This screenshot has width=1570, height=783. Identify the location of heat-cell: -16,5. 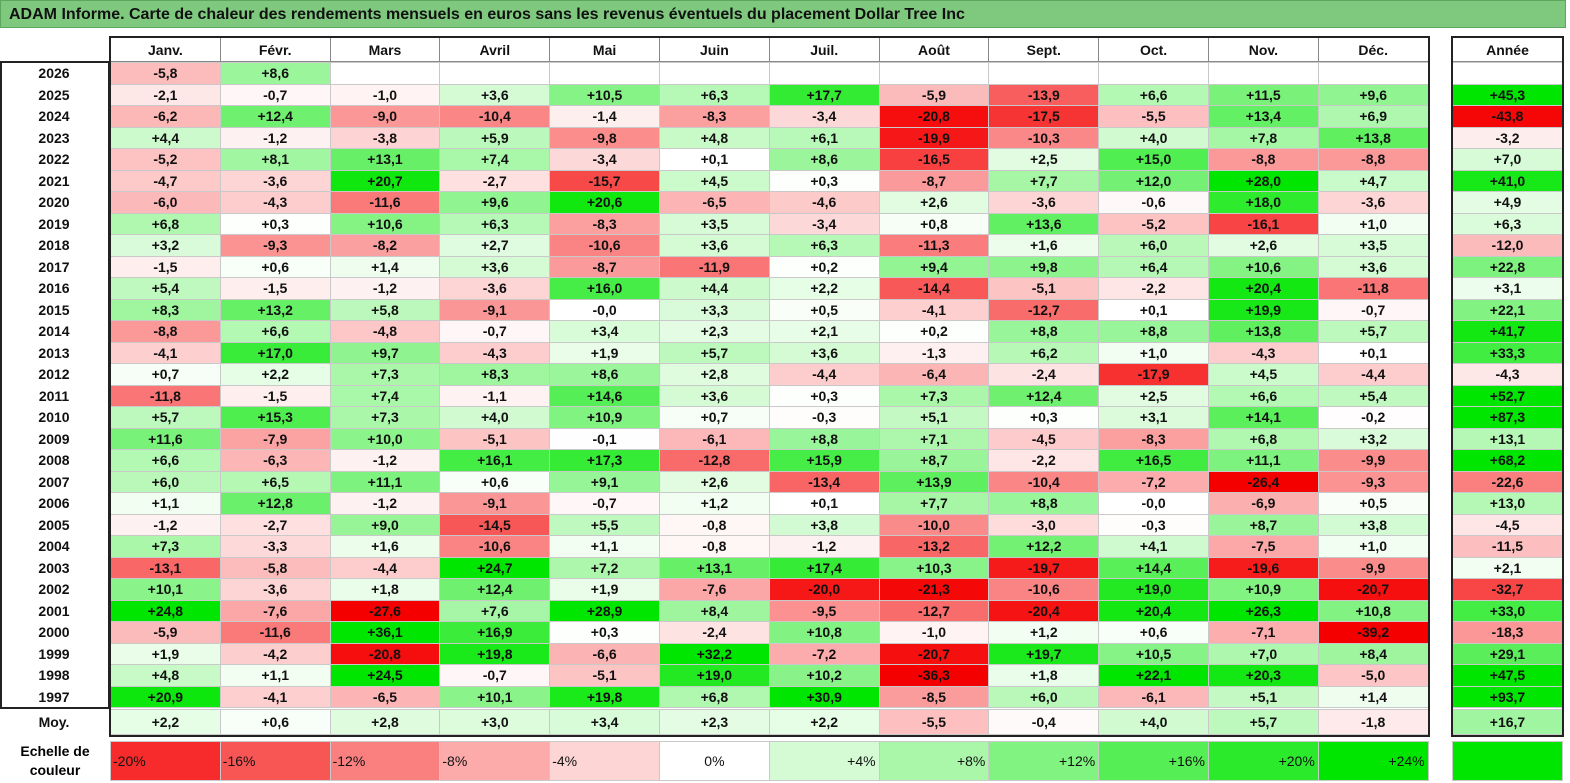
(934, 159).